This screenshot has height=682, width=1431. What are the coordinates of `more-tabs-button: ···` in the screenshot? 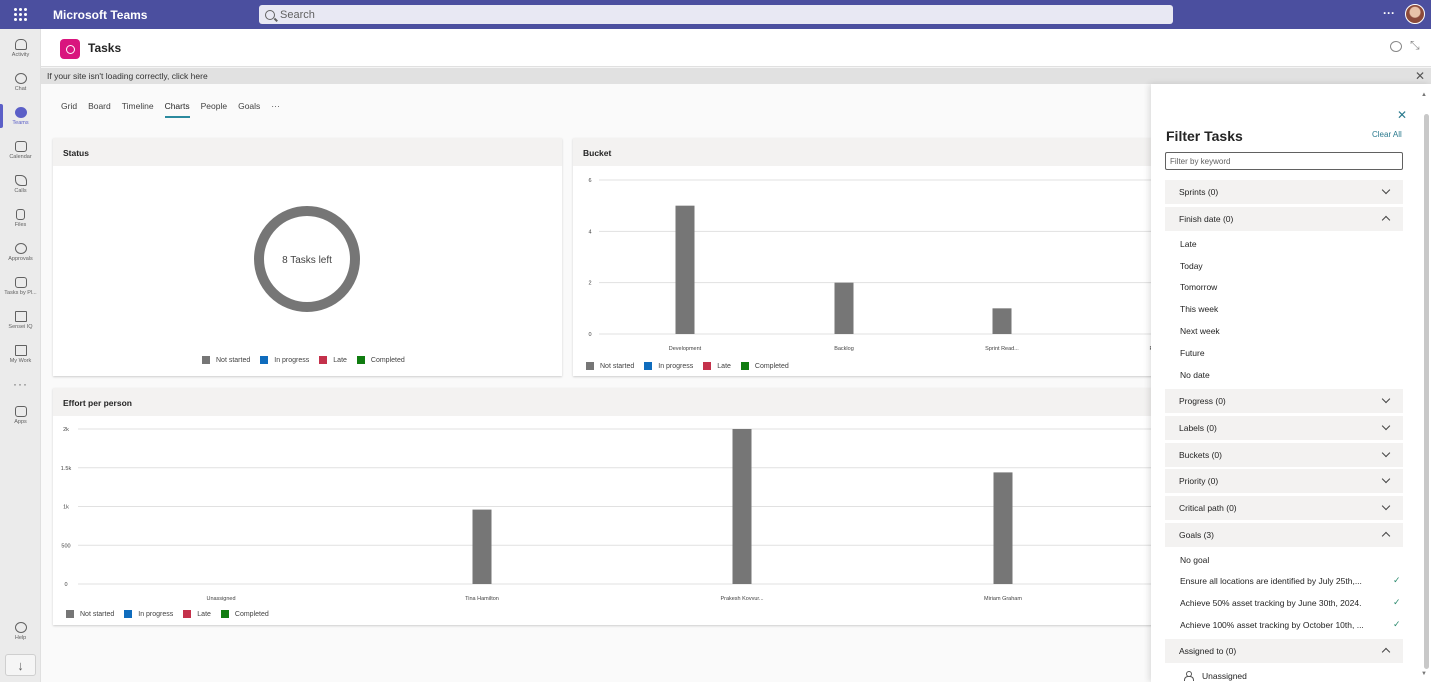 It's located at (275, 106).